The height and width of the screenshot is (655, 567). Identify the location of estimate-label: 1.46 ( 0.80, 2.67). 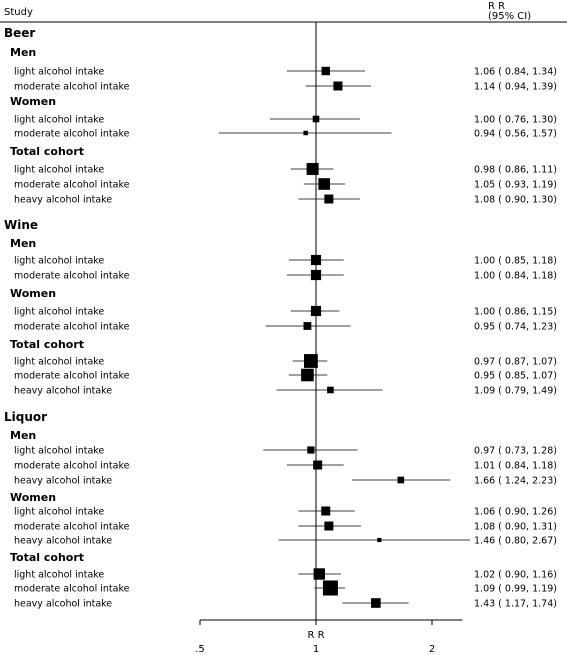
(515, 541).